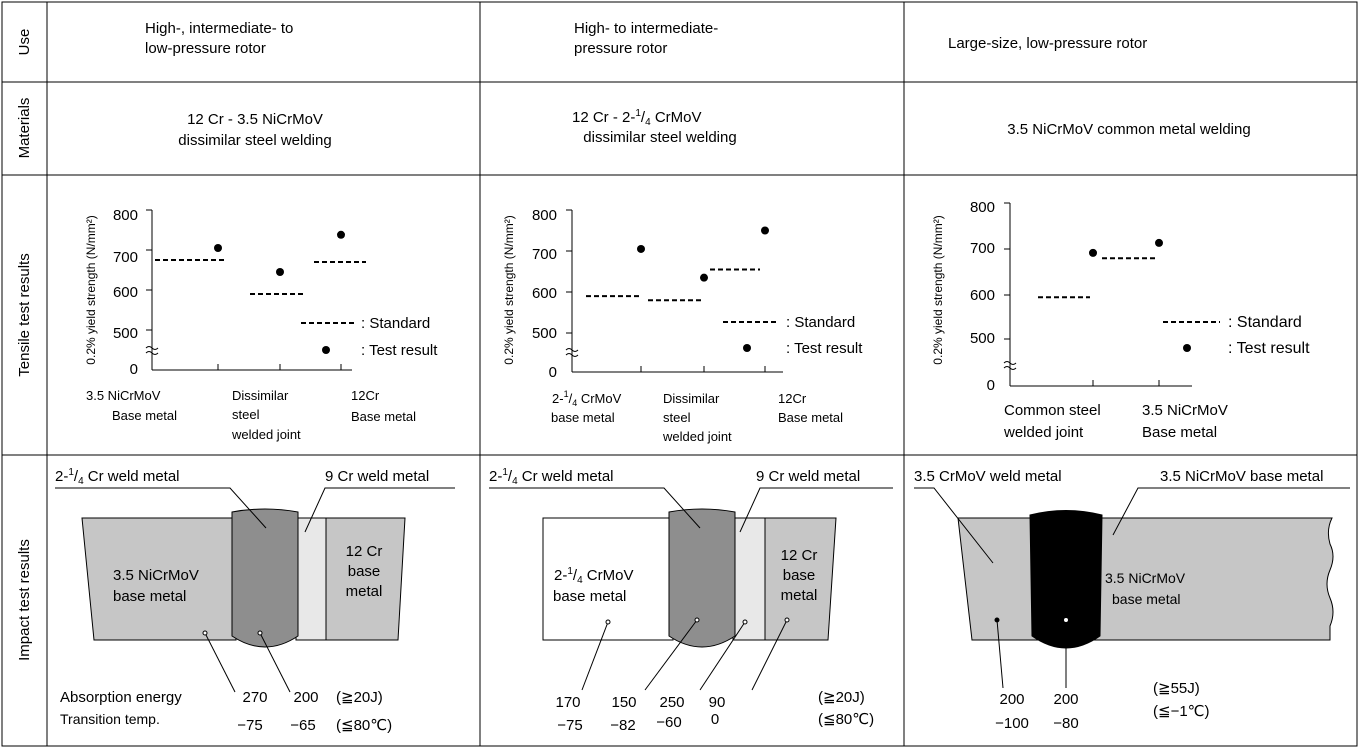 The height and width of the screenshot is (754, 1360). Describe the element at coordinates (646, 28) in the screenshot. I see `use-text-col2-line1: High- to intermediate-` at that location.